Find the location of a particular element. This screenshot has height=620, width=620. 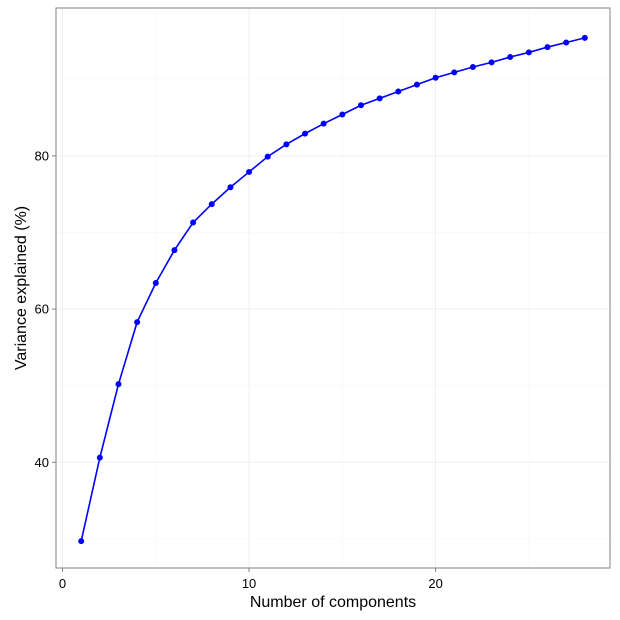

y-axis-ticks: 40 60 80 is located at coordinates (45, 309).